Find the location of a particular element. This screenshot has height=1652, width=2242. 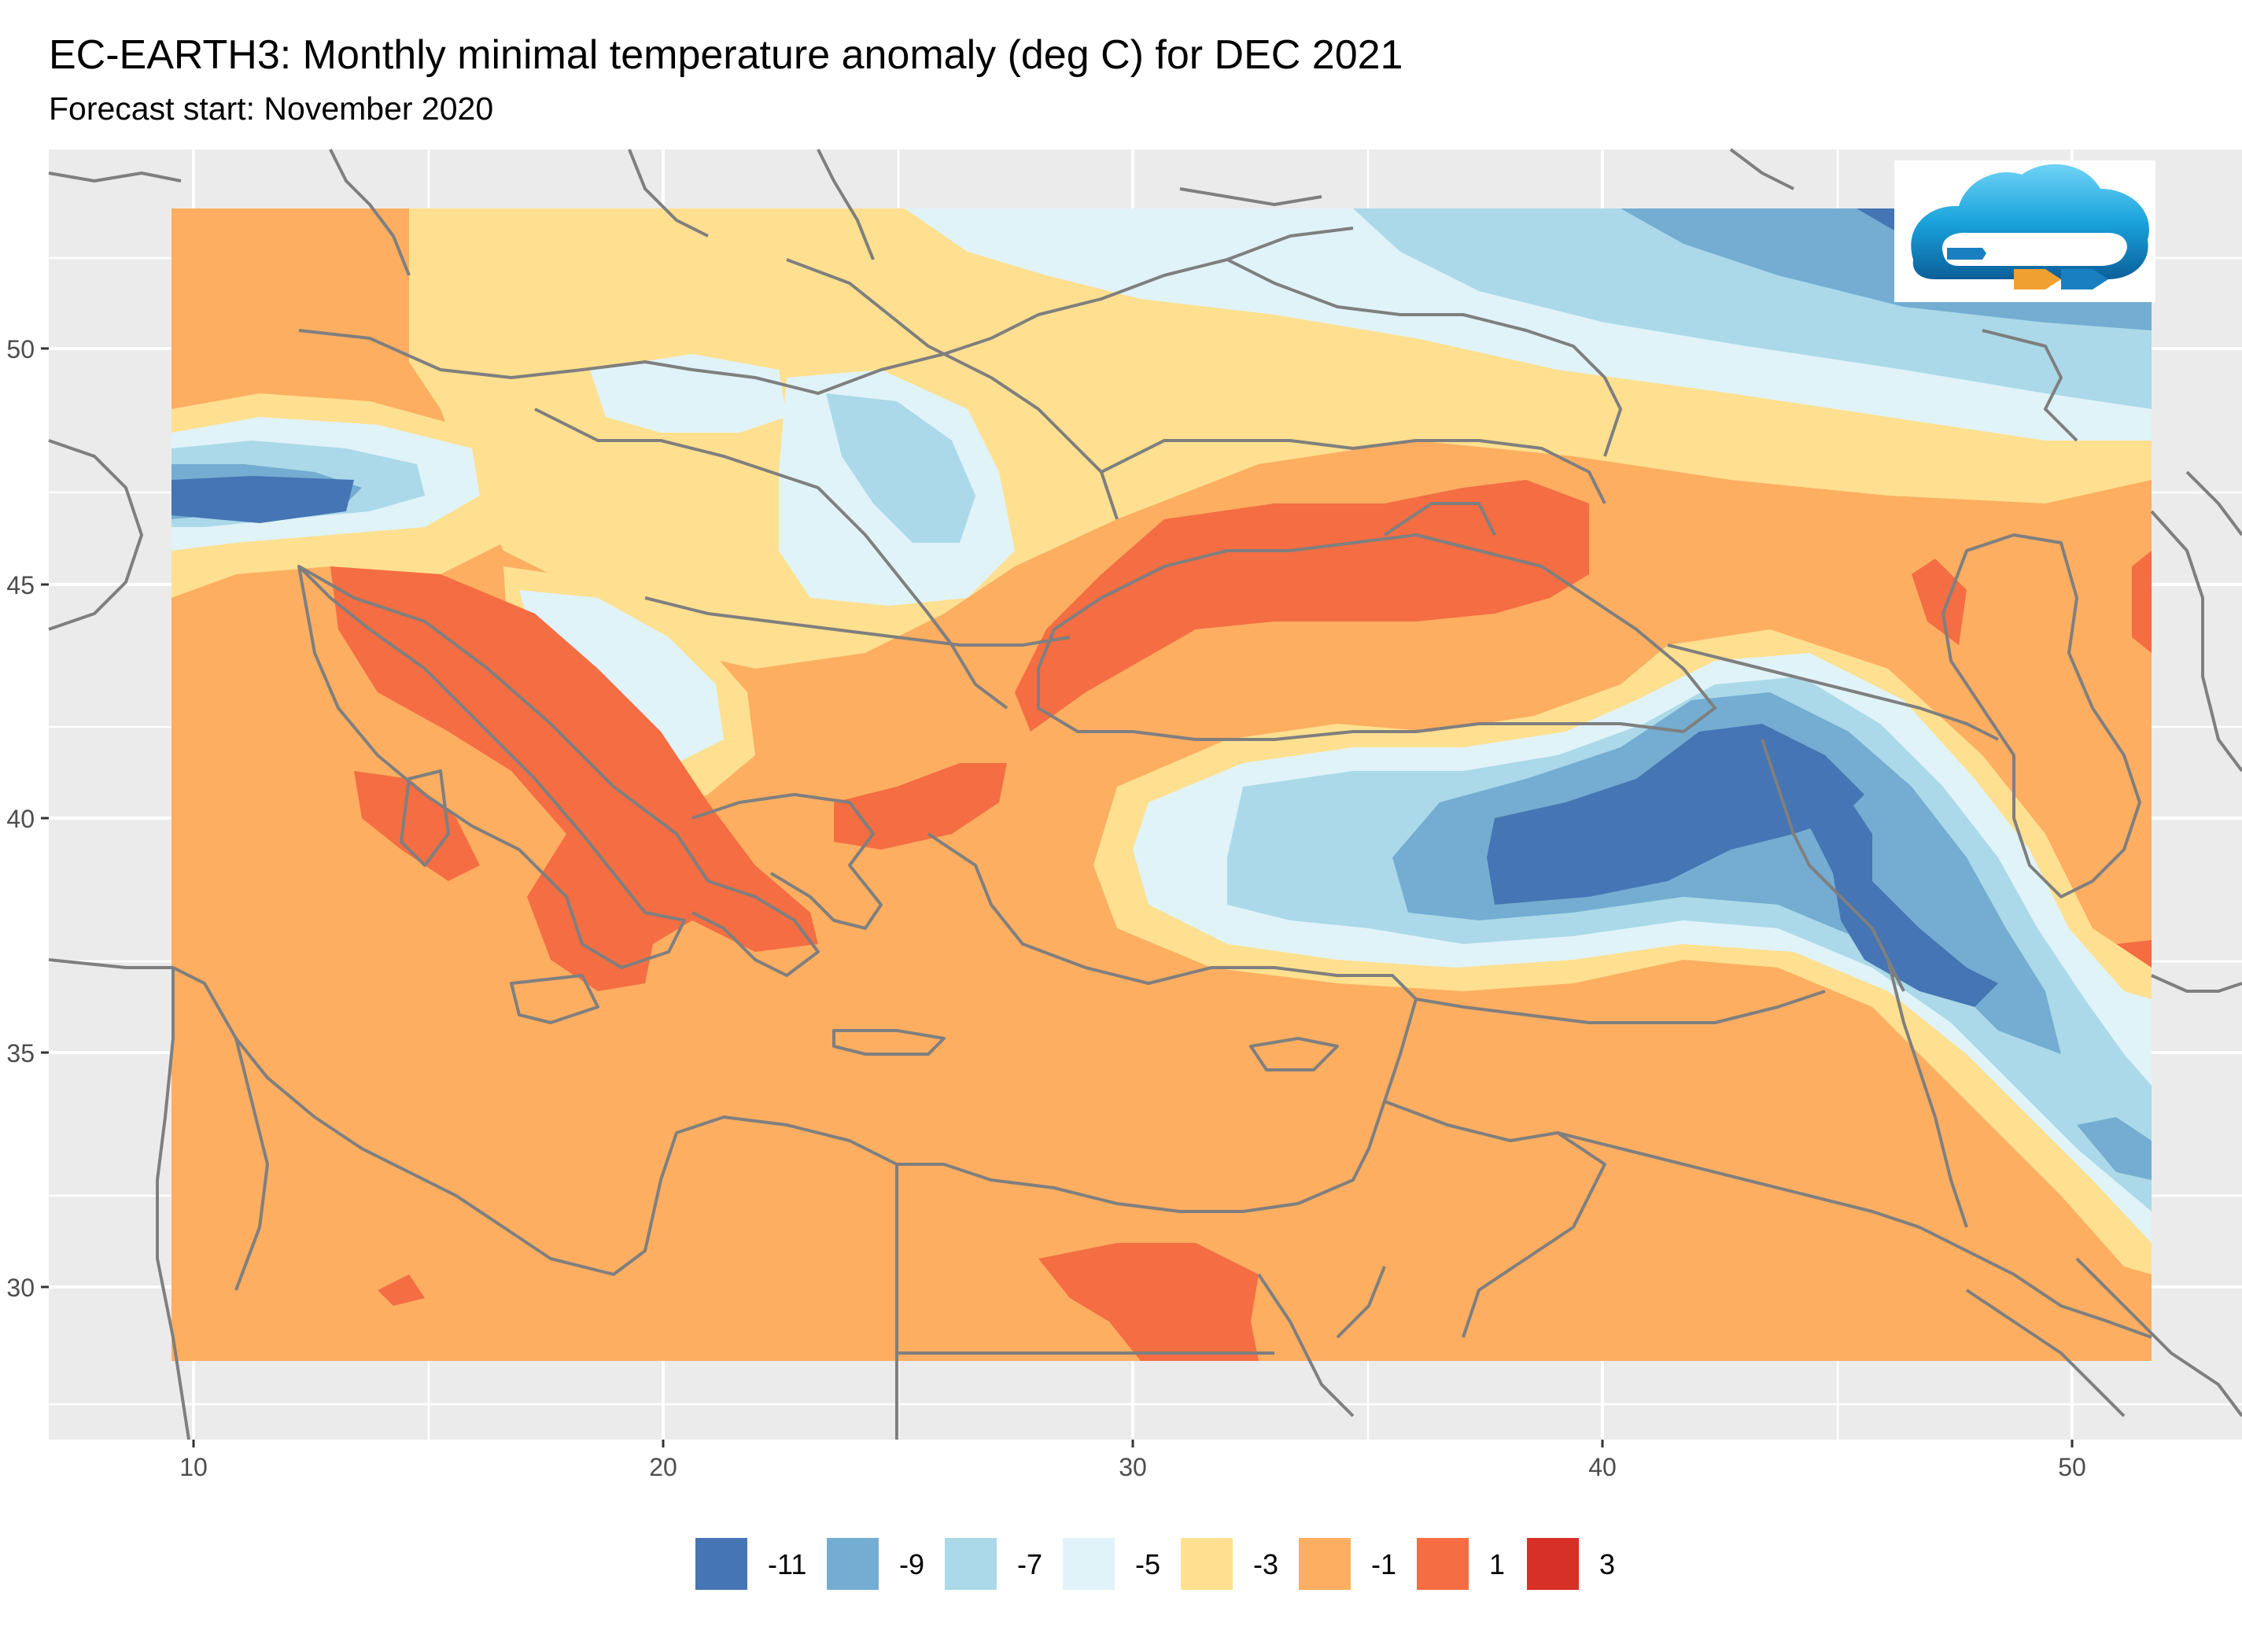

black-sea-coast is located at coordinates (1377, 637).